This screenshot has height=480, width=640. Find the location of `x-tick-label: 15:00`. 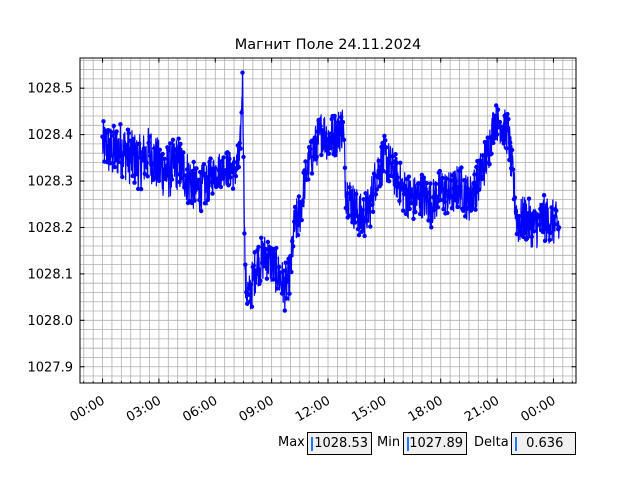

x-tick-label: 15:00 is located at coordinates (369, 409).